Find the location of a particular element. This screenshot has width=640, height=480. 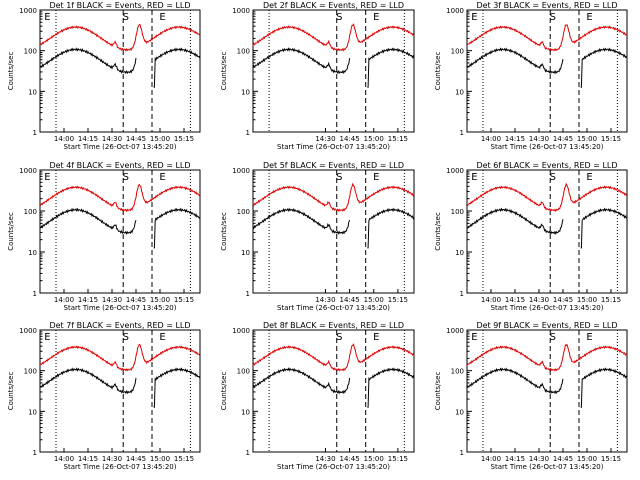

panel-title: Det 2f BLACK = Events, RED = LLD is located at coordinates (333, 5).